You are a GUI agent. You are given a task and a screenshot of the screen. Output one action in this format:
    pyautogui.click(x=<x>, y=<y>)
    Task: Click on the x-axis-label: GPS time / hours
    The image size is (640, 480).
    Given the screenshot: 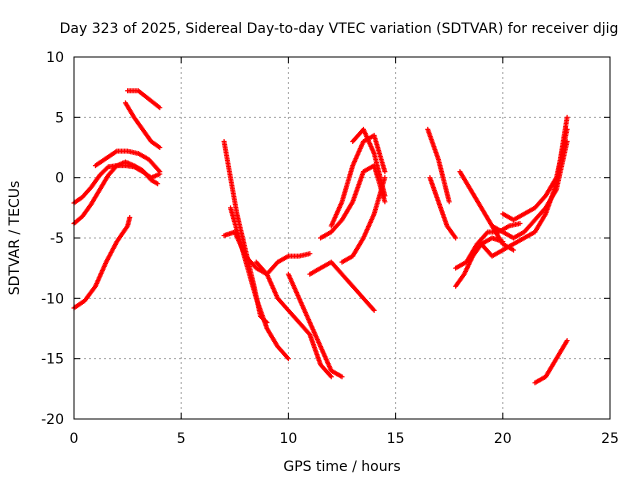 What is the action you would take?
    pyautogui.click(x=341, y=467)
    